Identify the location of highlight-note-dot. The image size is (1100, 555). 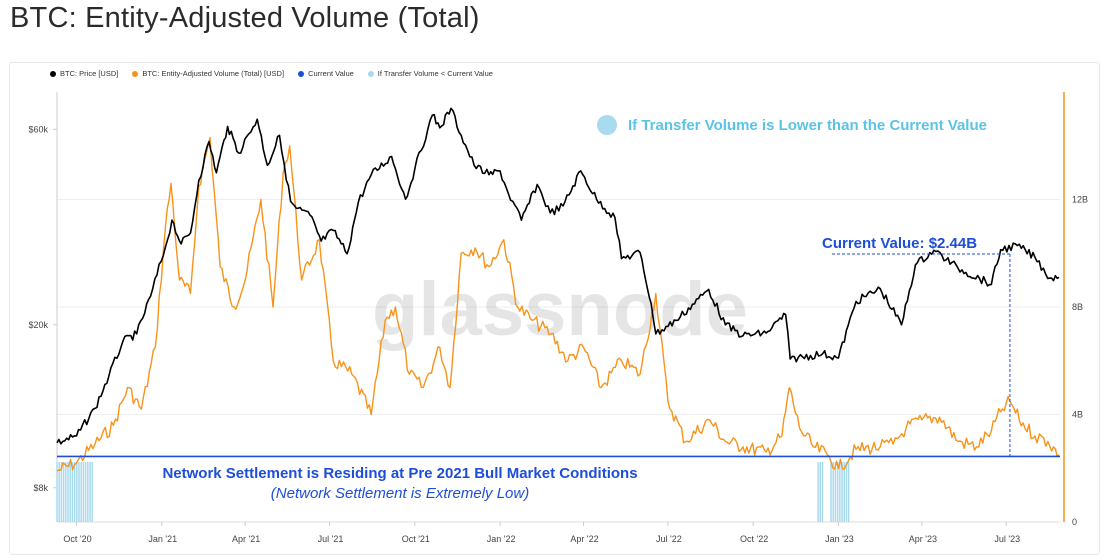
(607, 125).